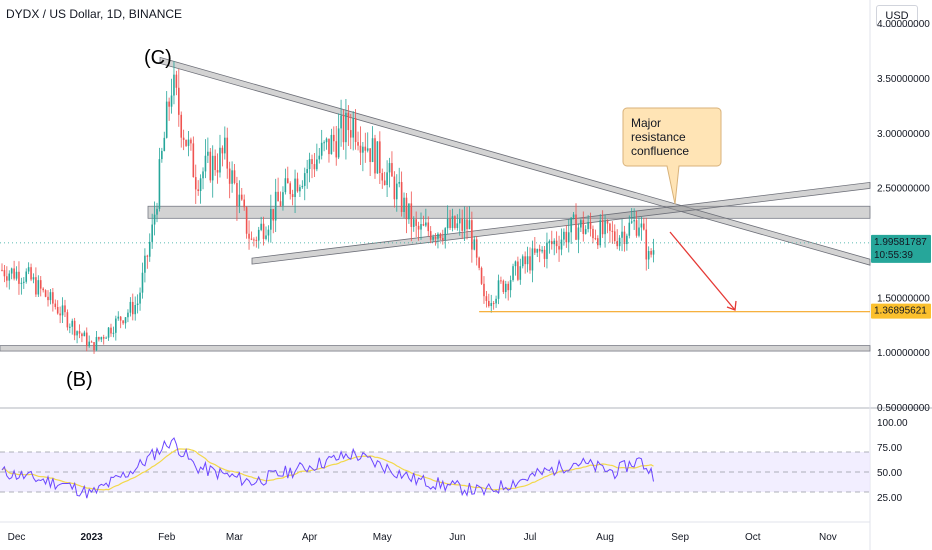 The width and height of the screenshot is (932, 550). What do you see at coordinates (561, 223) in the screenshot?
I see `ascending-trendline` at bounding box center [561, 223].